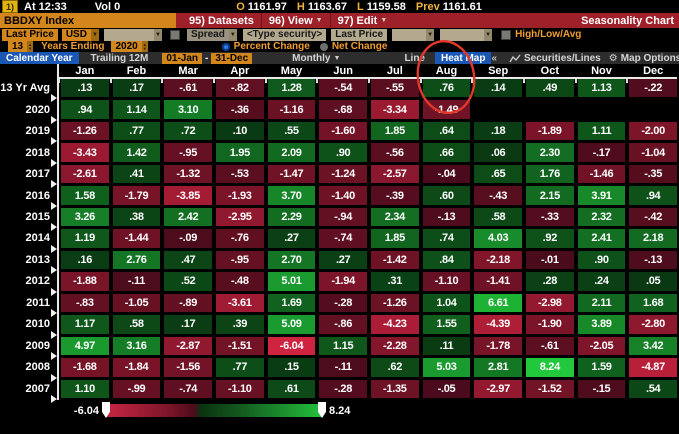  I want to click on low-value: 1159.58, so click(386, 6).